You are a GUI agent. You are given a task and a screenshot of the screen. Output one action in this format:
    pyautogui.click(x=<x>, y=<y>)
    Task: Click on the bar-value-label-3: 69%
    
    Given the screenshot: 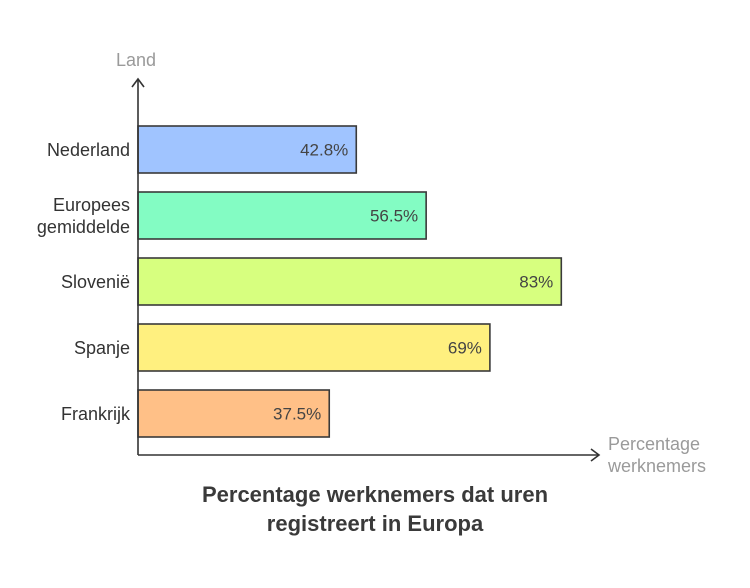 What is the action you would take?
    pyautogui.click(x=465, y=348)
    